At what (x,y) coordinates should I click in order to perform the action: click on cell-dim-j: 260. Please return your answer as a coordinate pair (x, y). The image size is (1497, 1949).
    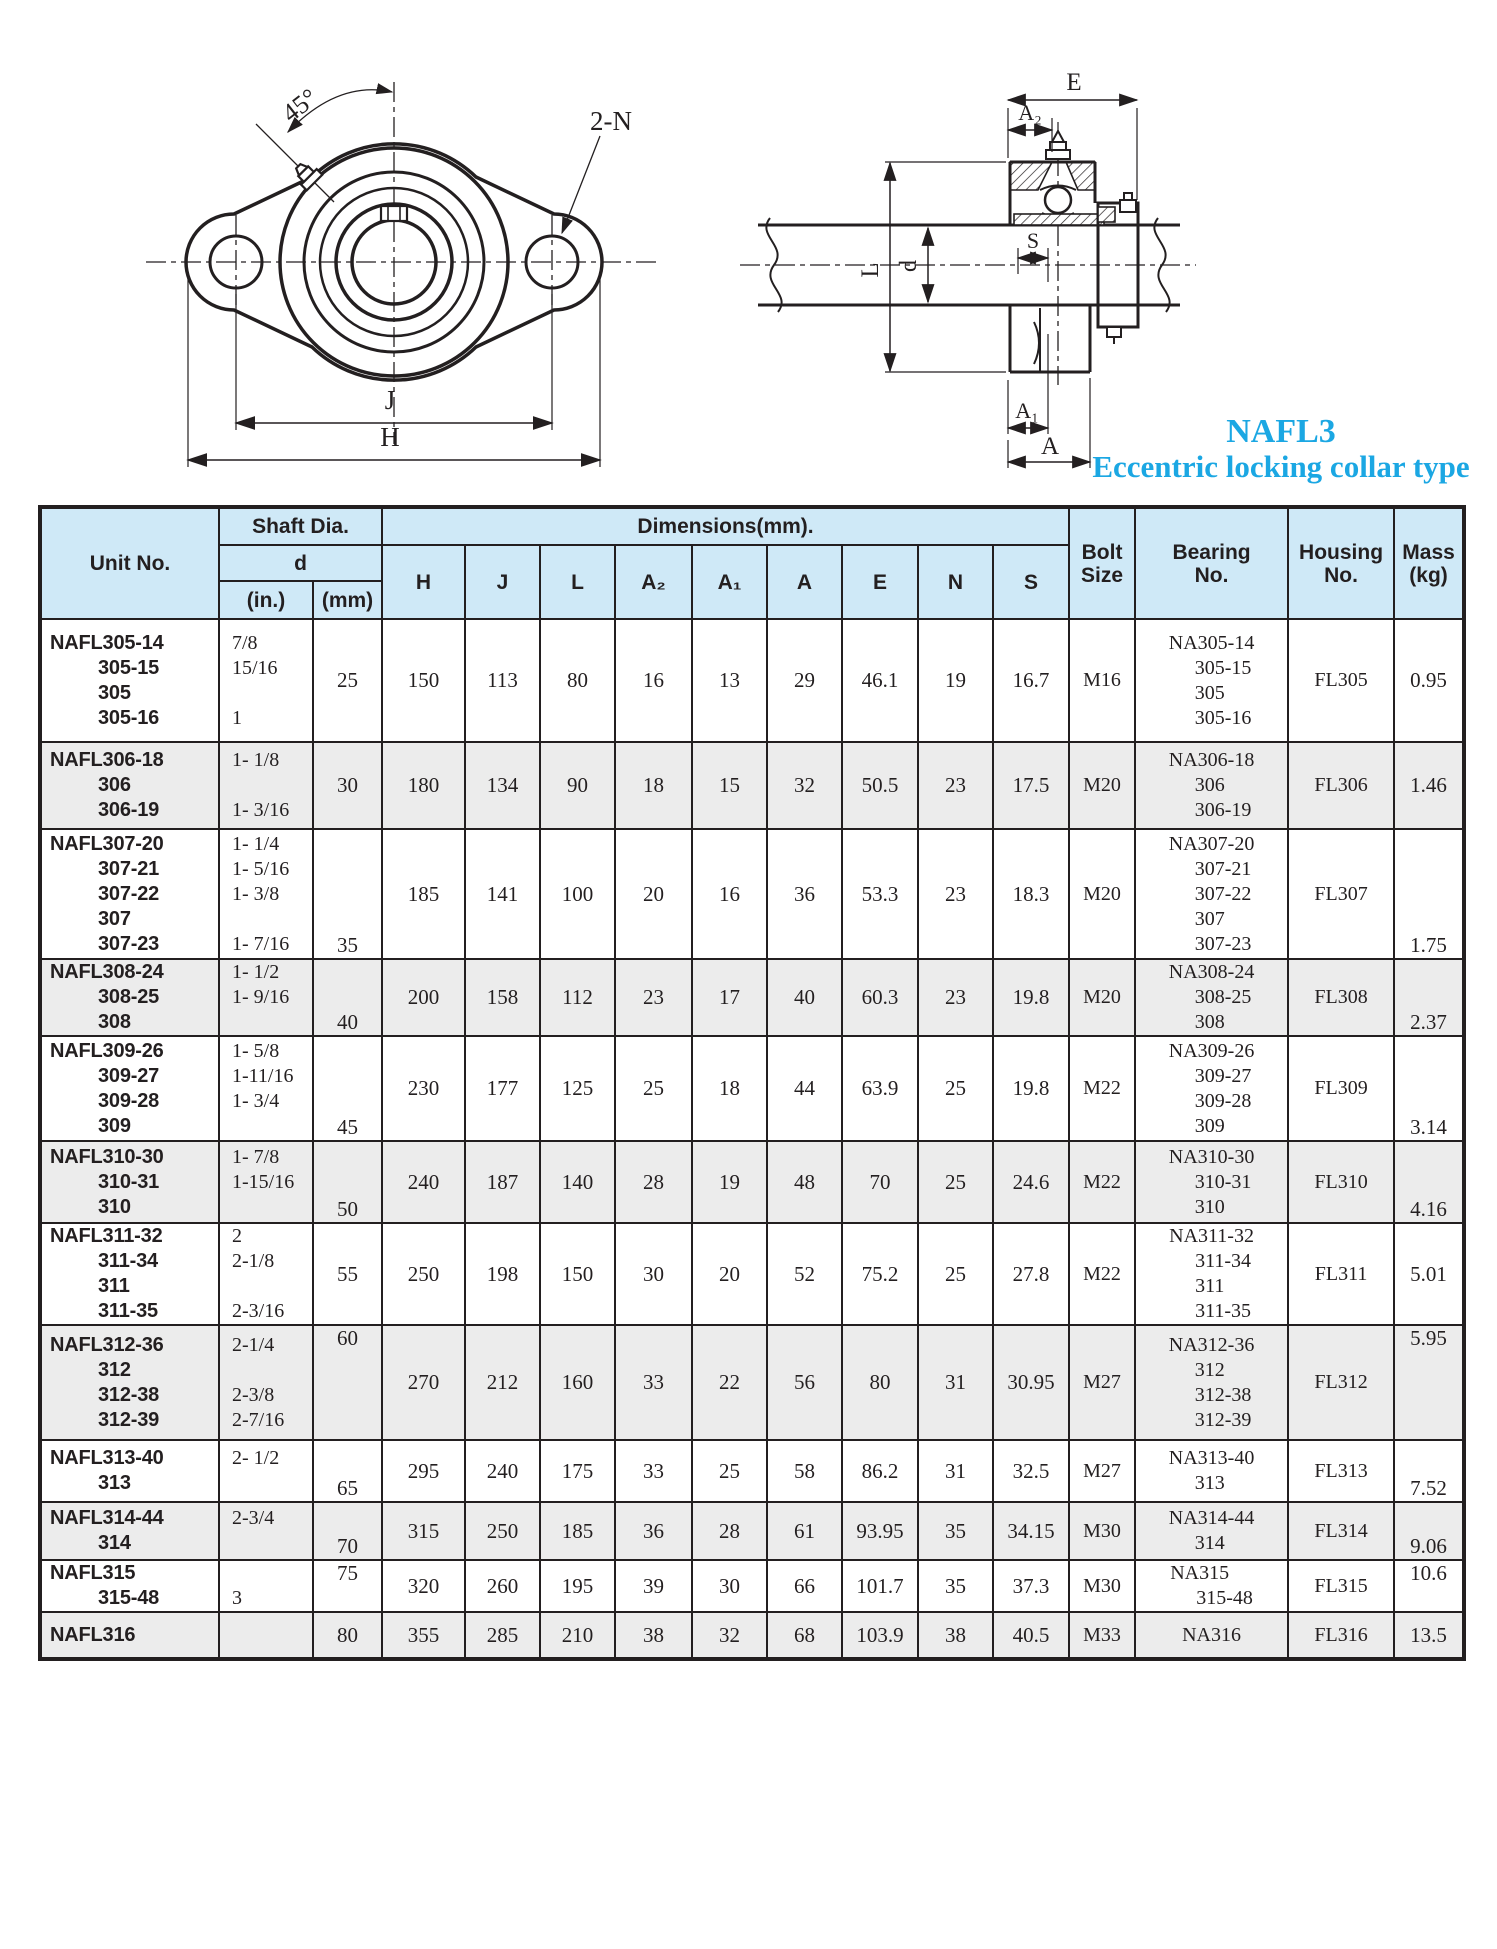
    Looking at the image, I should click on (503, 1586).